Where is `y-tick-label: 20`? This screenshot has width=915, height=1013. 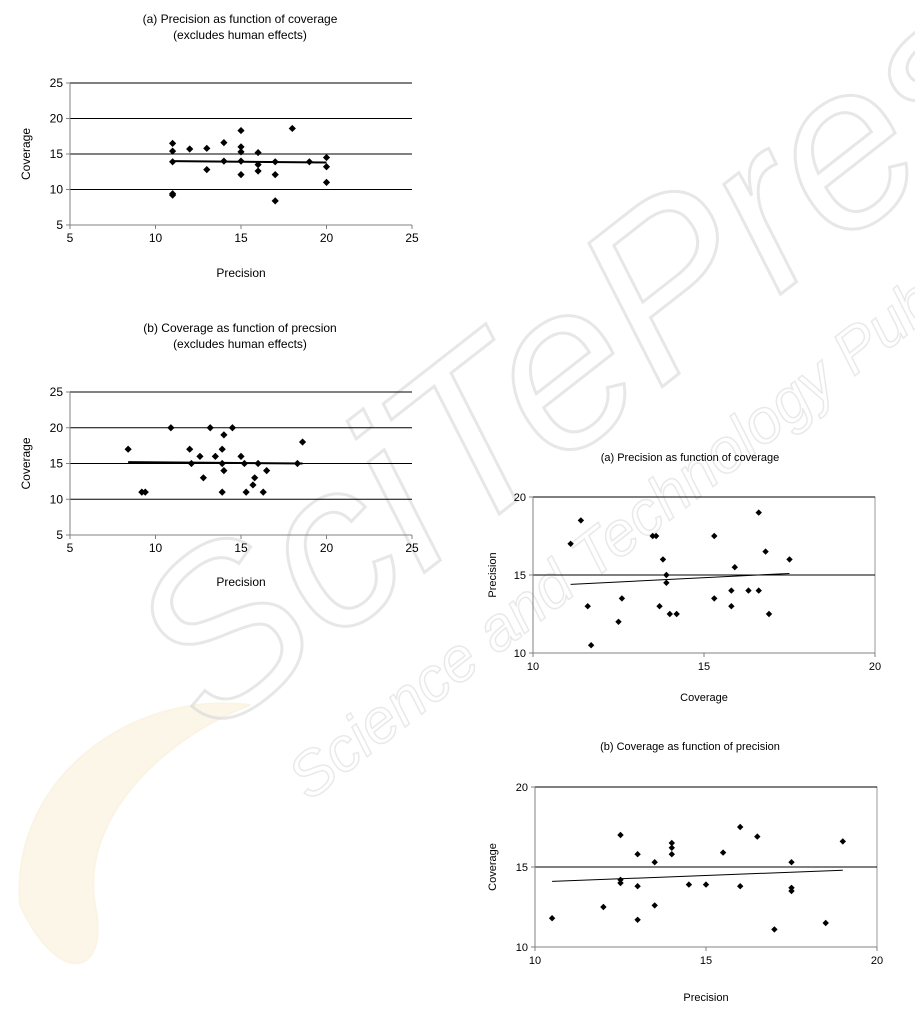
y-tick-label: 20 is located at coordinates (57, 428).